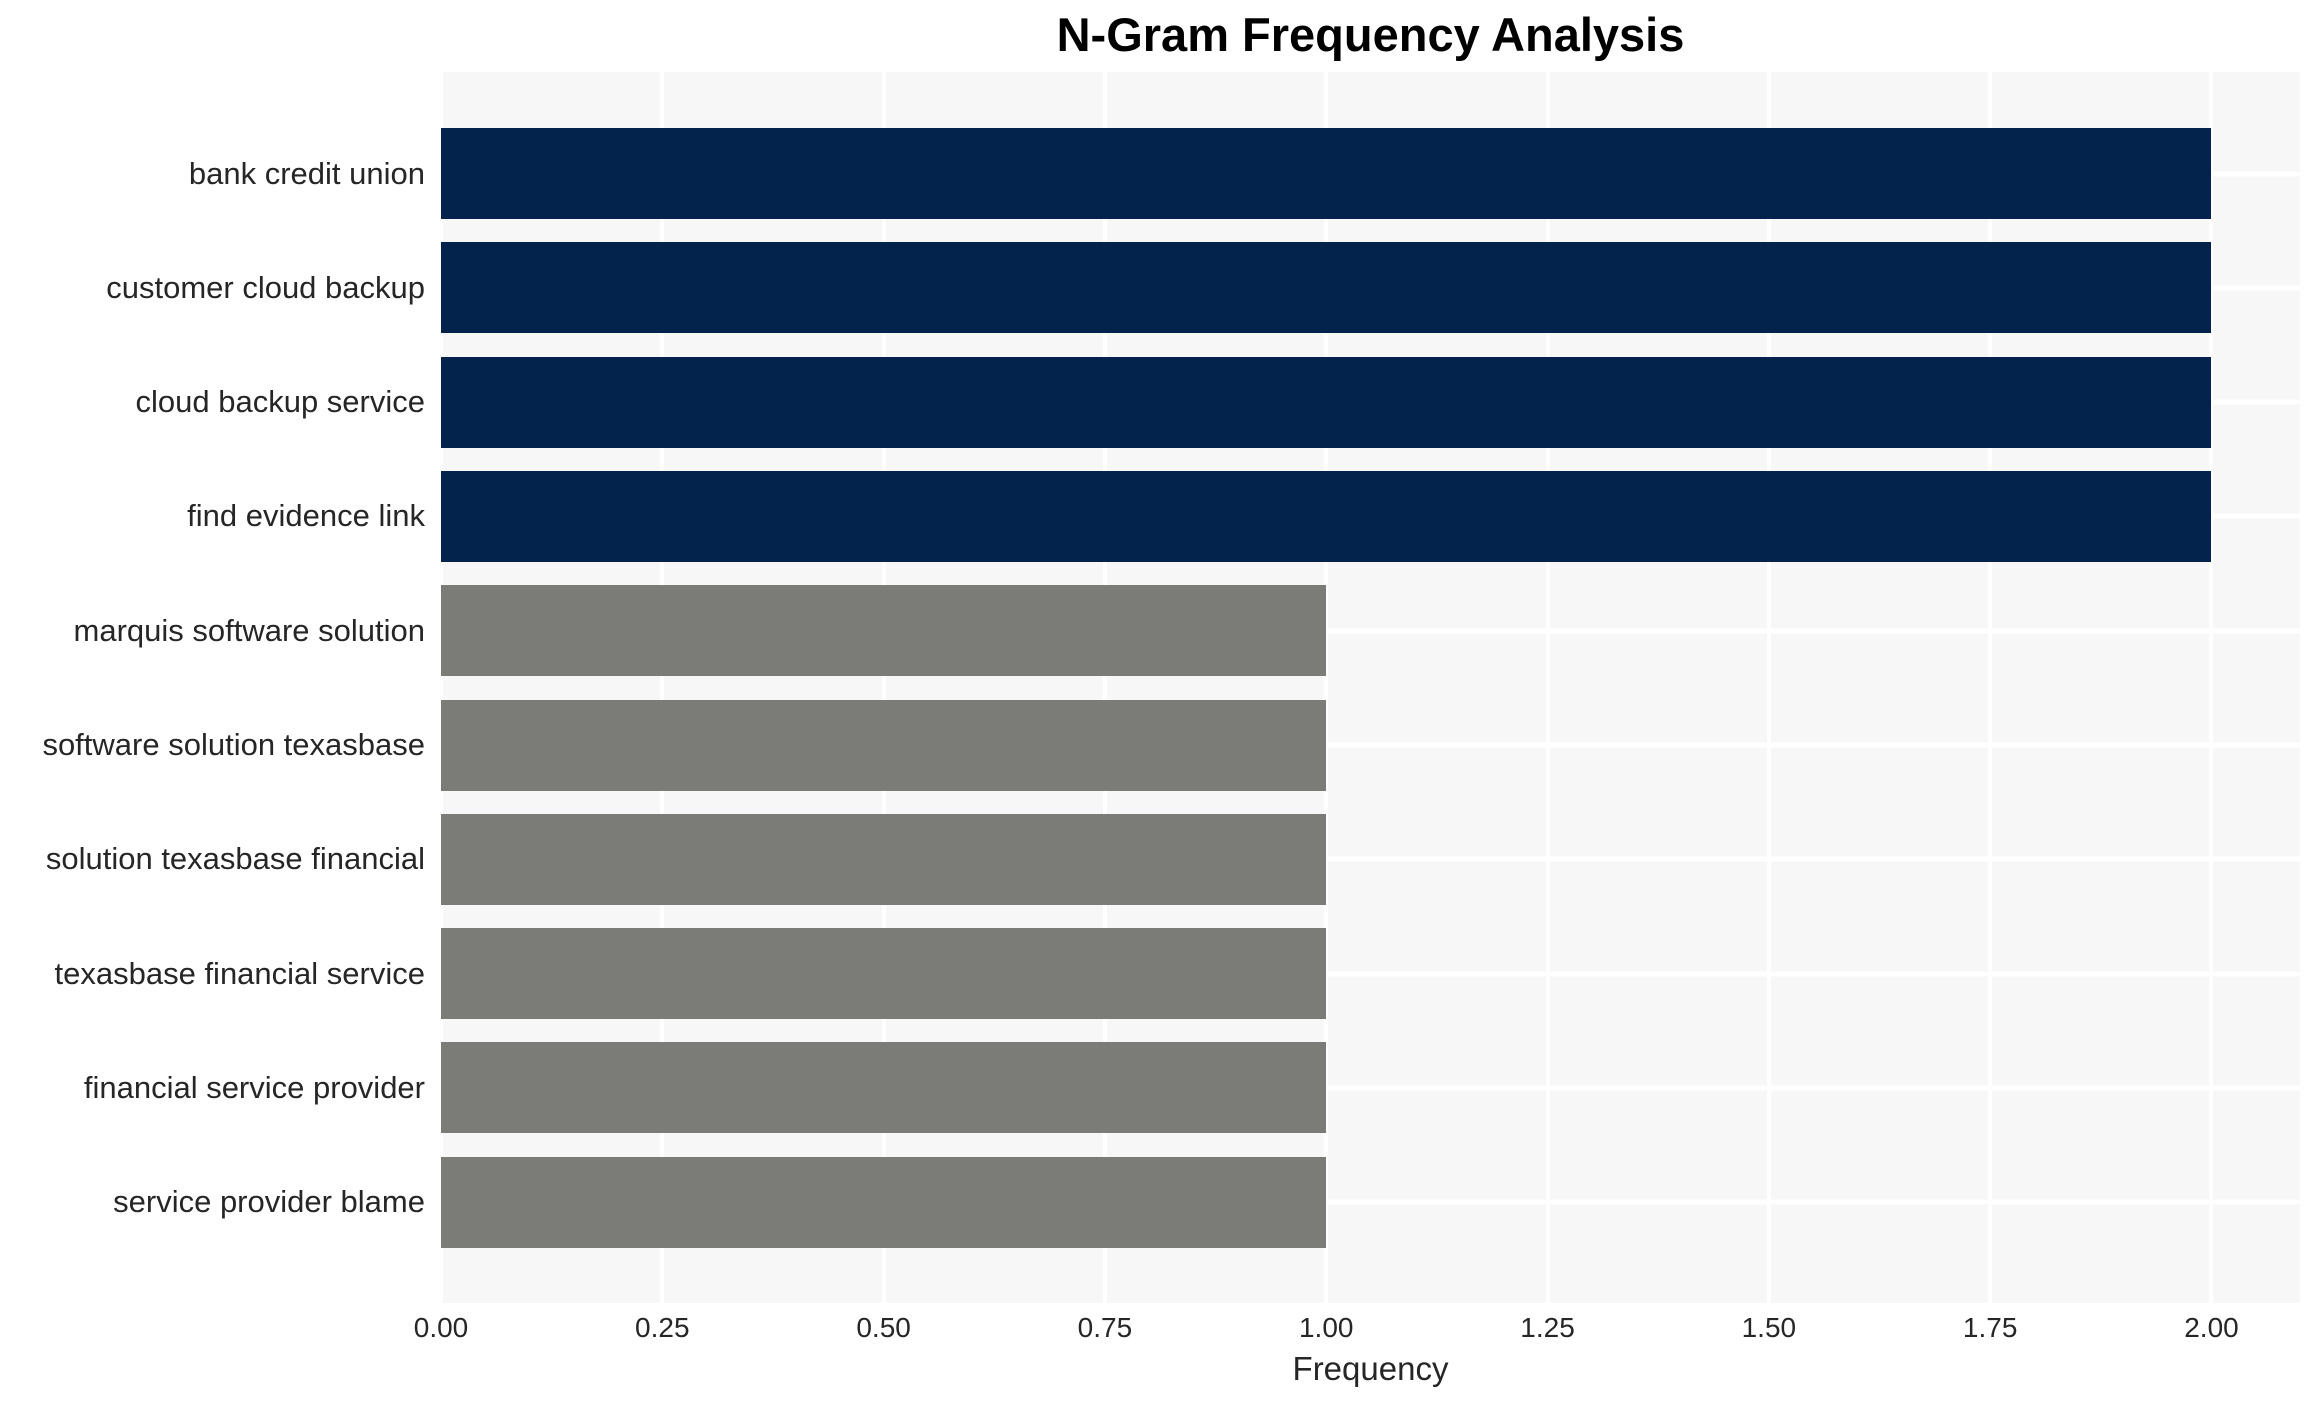  What do you see at coordinates (269, 1202) in the screenshot?
I see `category-label: service provider blame` at bounding box center [269, 1202].